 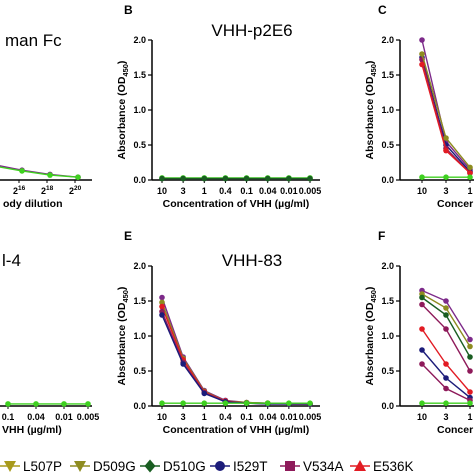 I want to click on panel-title: VHH-83, so click(x=252, y=260).